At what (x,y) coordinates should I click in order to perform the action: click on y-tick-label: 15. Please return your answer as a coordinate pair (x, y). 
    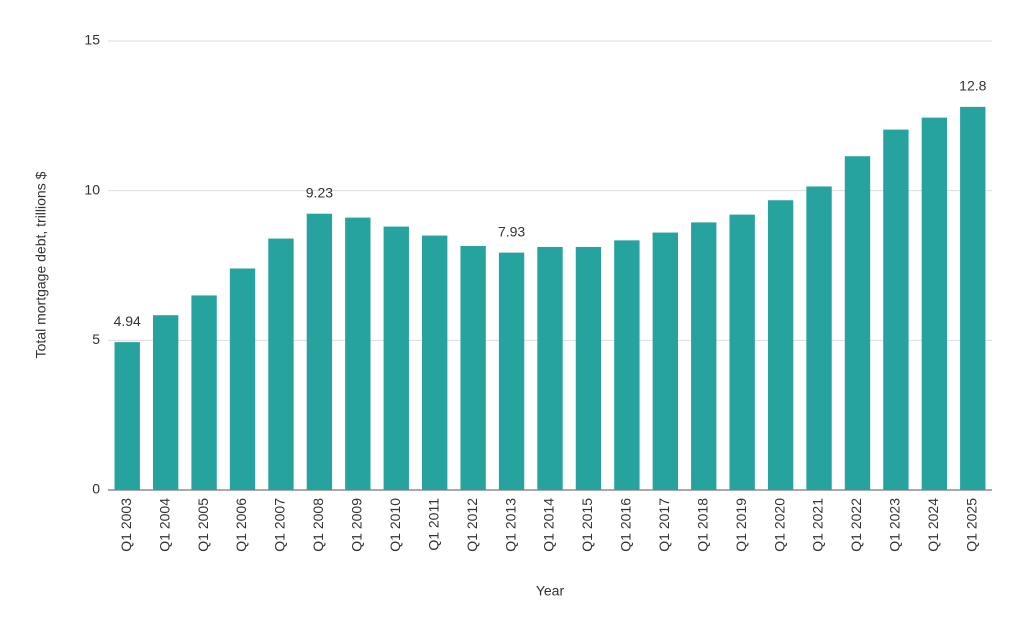
    Looking at the image, I should click on (92, 40).